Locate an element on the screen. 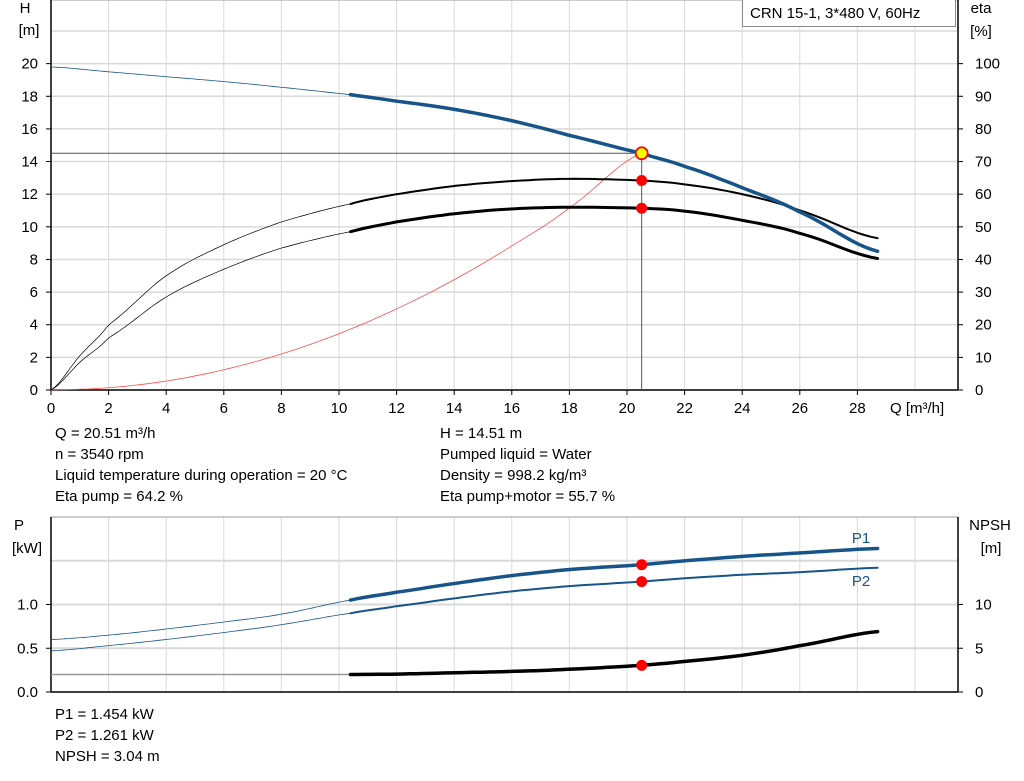 This screenshot has height=781, width=1024. eta-pump-curve-extended is located at coordinates (200, 297).